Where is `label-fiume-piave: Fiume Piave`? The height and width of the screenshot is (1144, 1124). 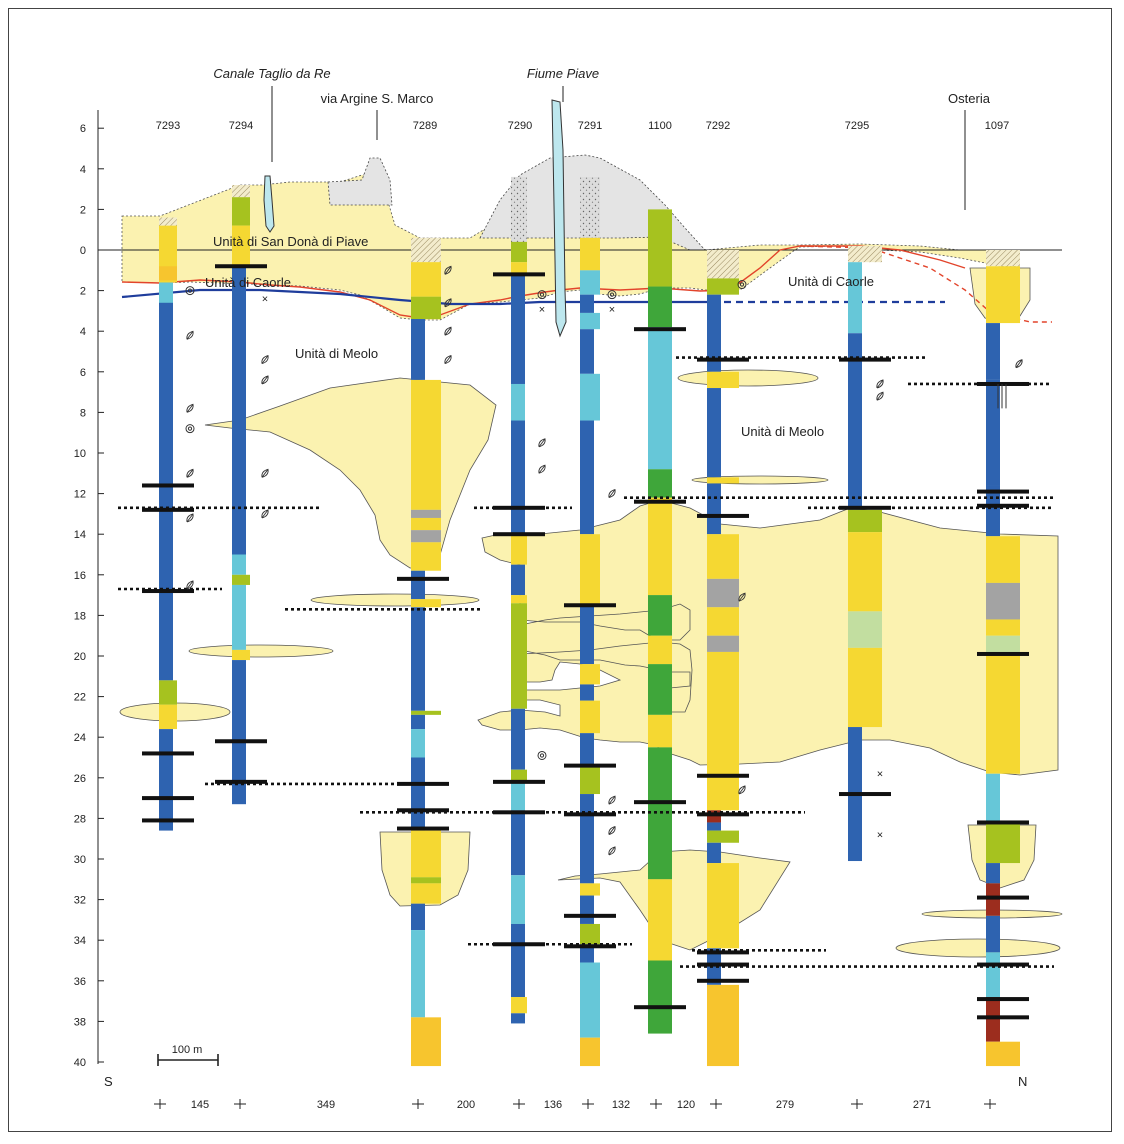
label-fiume-piave: Fiume Piave is located at coordinates (563, 73).